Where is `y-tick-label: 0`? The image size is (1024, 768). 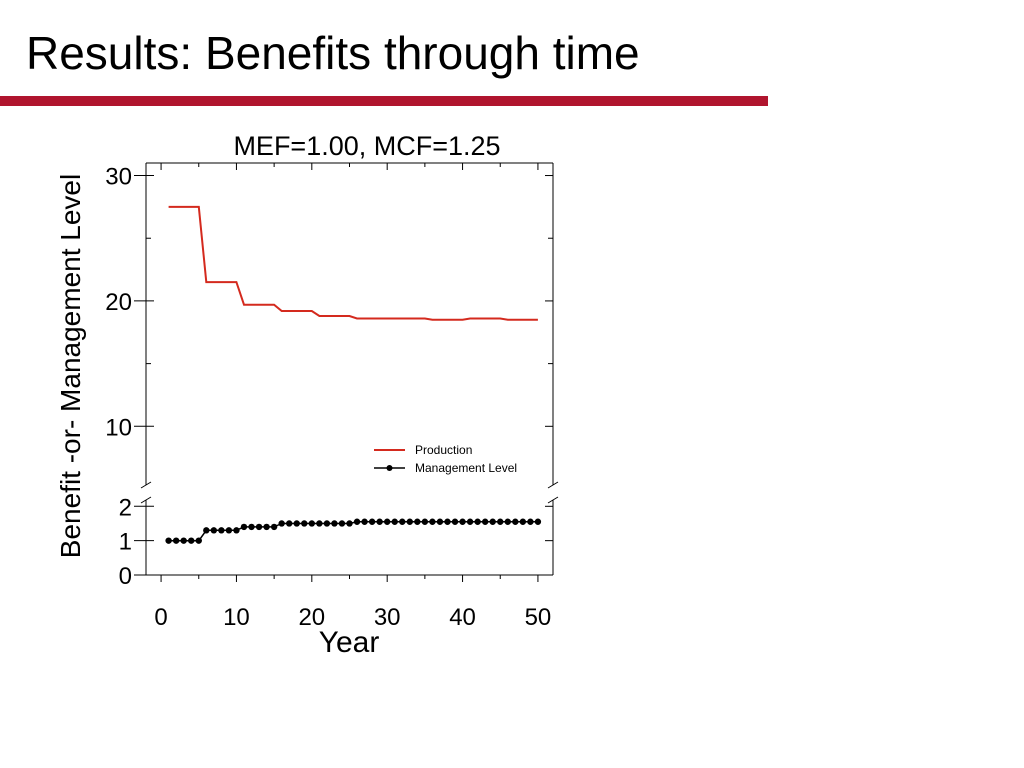
y-tick-label: 0 is located at coordinates (125, 576).